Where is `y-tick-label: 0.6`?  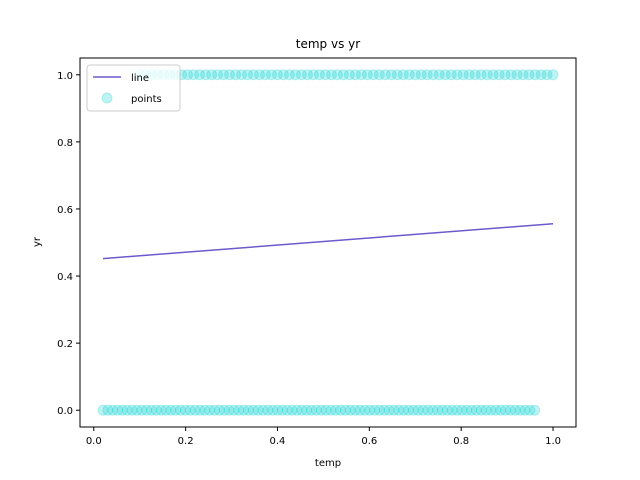
y-tick-label: 0.6 is located at coordinates (65, 210).